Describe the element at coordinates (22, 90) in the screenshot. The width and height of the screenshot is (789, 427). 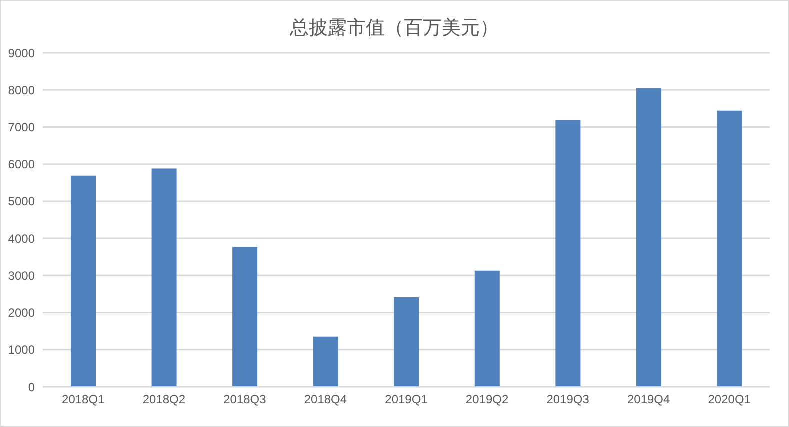
I see `y-tick-label: 8000` at that location.